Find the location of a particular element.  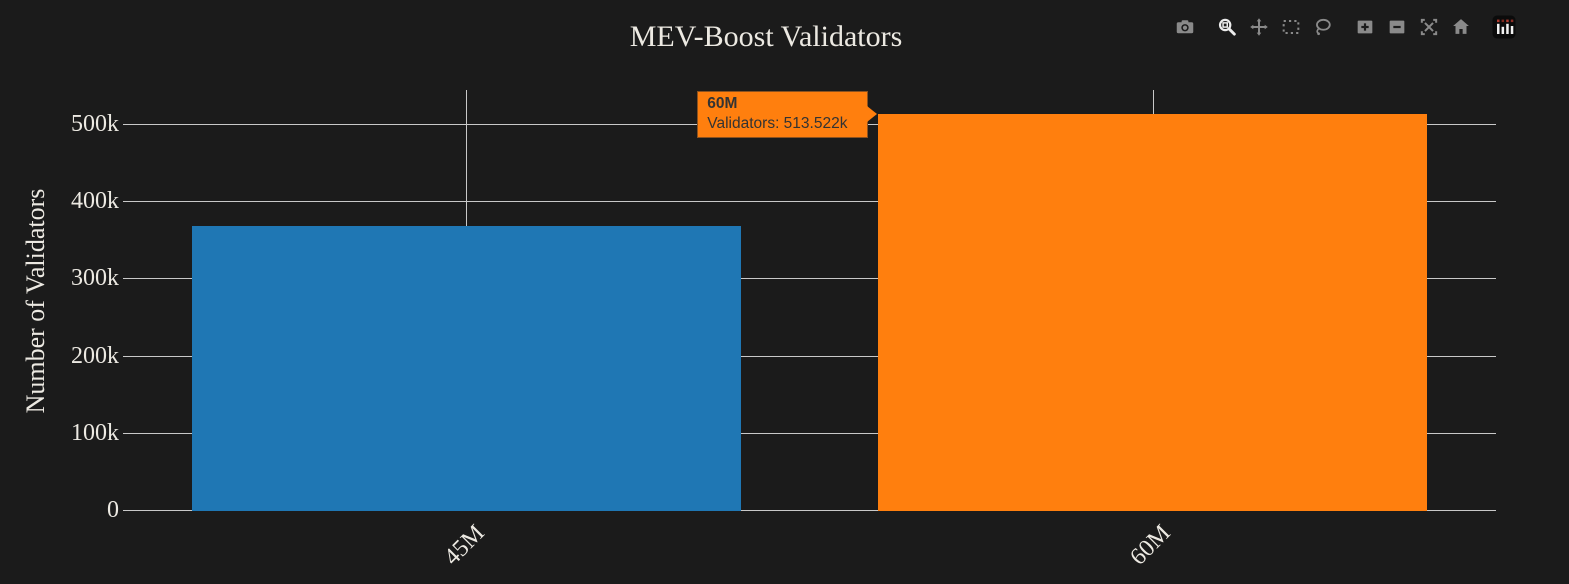

camera-icon is located at coordinates (1185, 27).